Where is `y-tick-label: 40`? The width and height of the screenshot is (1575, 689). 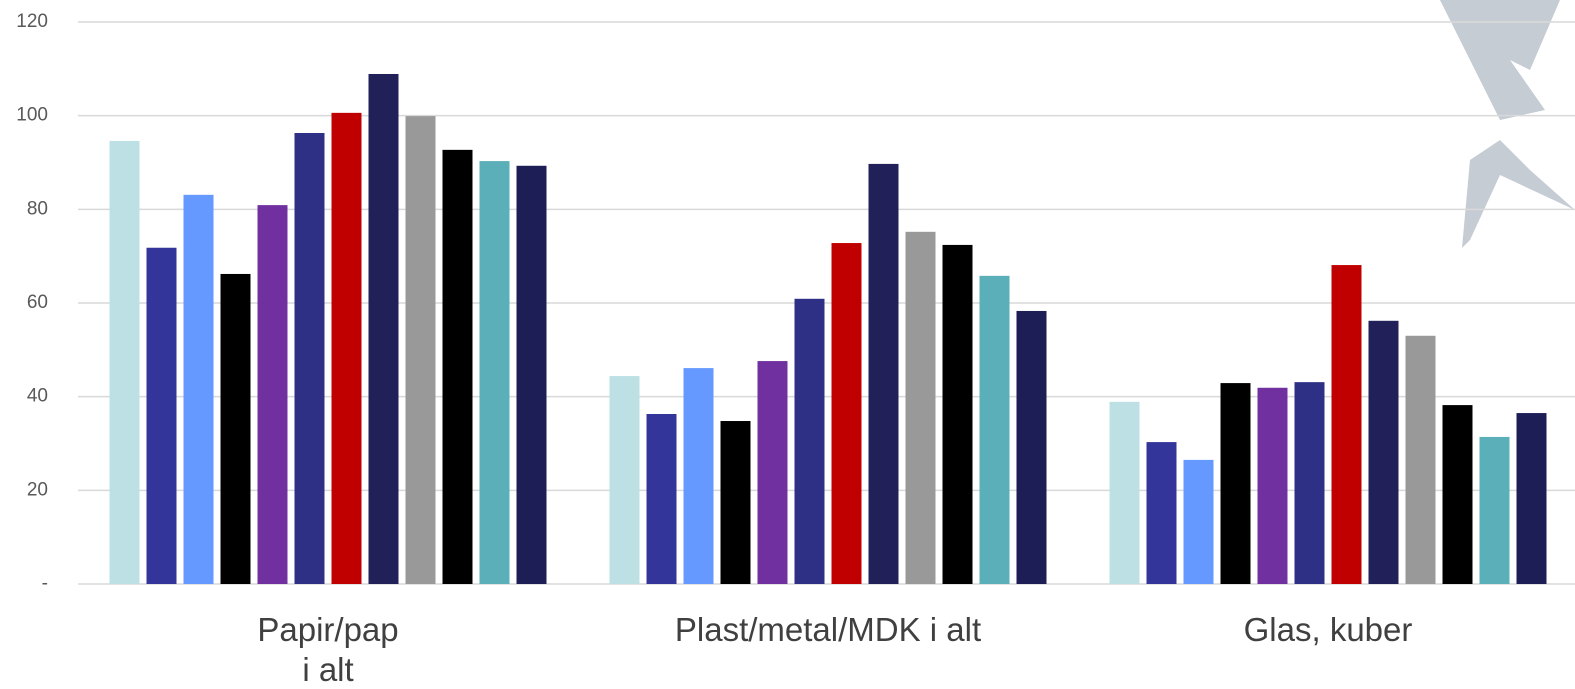
y-tick-label: 40 is located at coordinates (37, 396).